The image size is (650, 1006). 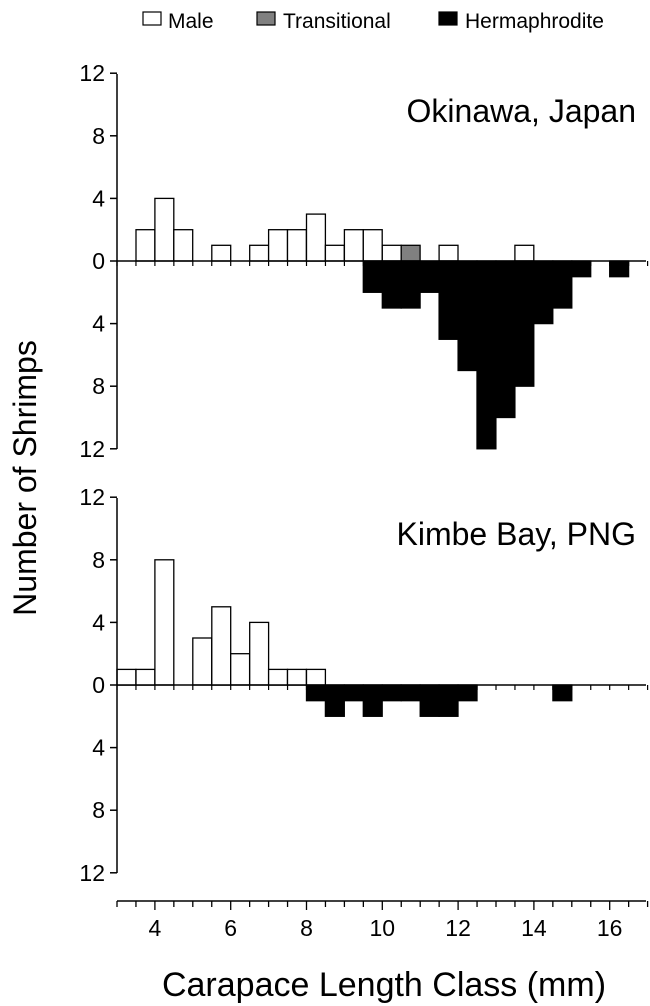 What do you see at coordinates (306, 928) in the screenshot?
I see `x-tick-label: 8` at bounding box center [306, 928].